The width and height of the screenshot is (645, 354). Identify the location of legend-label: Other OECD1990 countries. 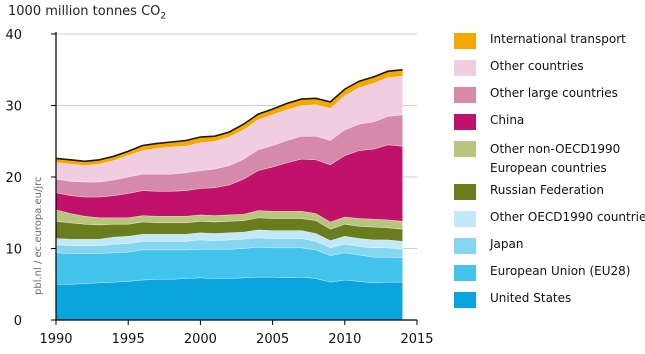
(567, 217).